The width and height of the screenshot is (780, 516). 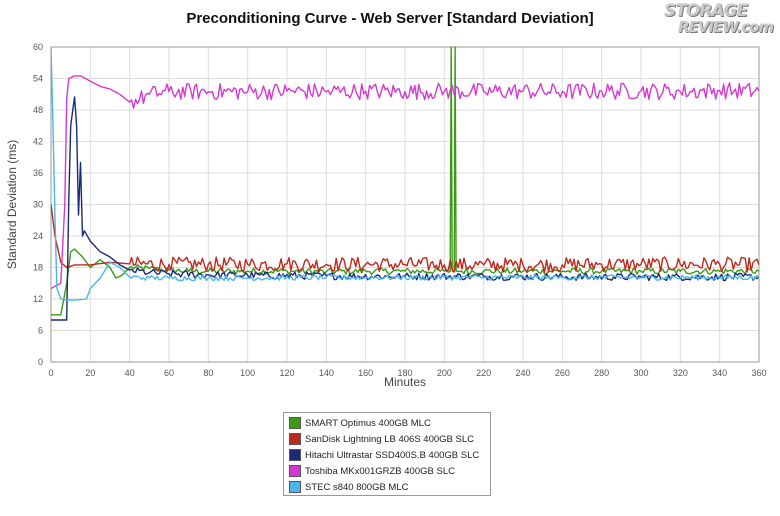 What do you see at coordinates (208, 373) in the screenshot?
I see `x-tick-label: 80` at bounding box center [208, 373].